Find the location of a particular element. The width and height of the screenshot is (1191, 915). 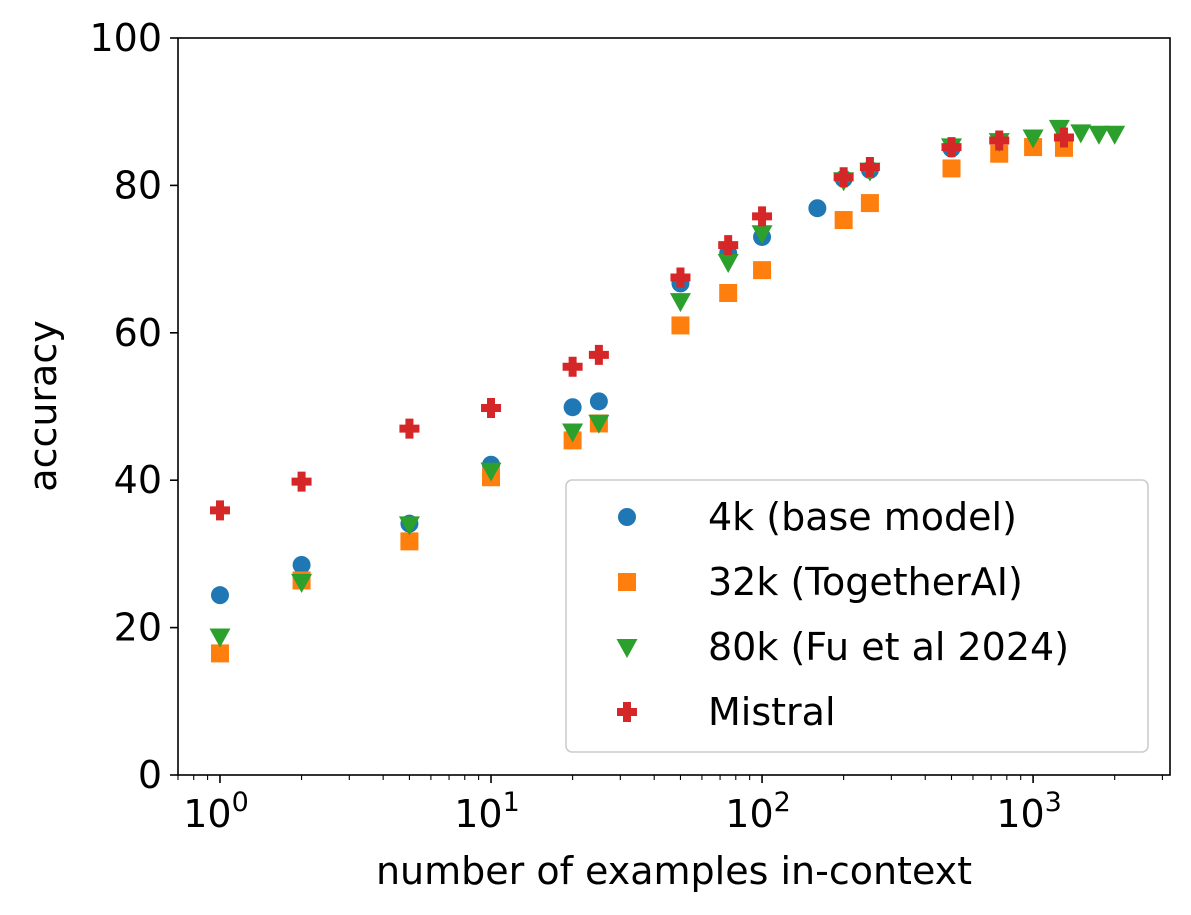

x-axis-label: number of examples in-context is located at coordinates (674, 871).